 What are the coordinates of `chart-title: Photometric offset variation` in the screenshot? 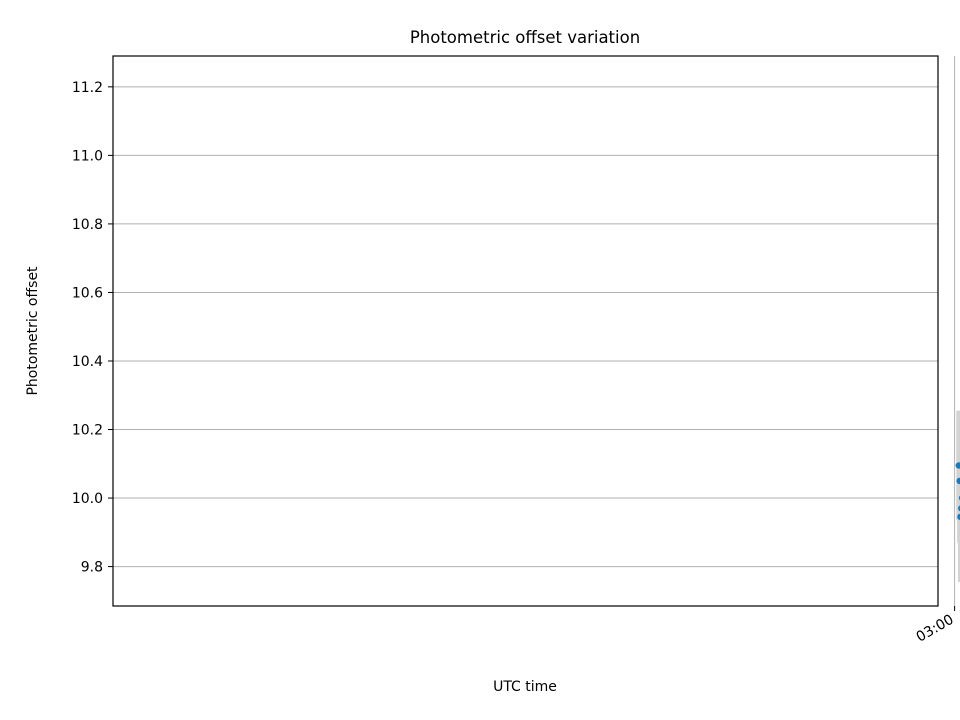 It's located at (525, 37).